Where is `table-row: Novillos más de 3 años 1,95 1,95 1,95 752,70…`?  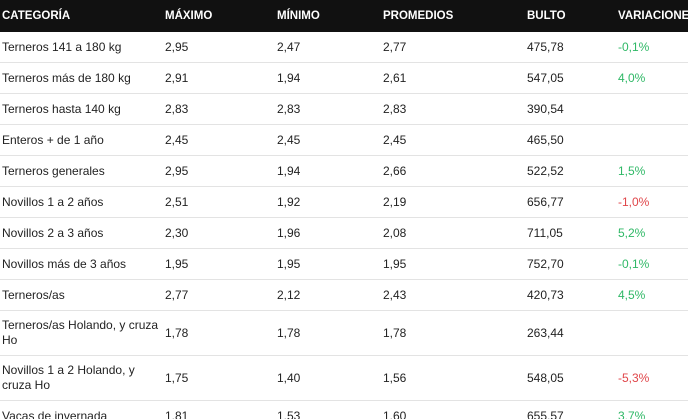 table-row: Novillos más de 3 años 1,95 1,95 1,95 752,70… is located at coordinates (344, 264).